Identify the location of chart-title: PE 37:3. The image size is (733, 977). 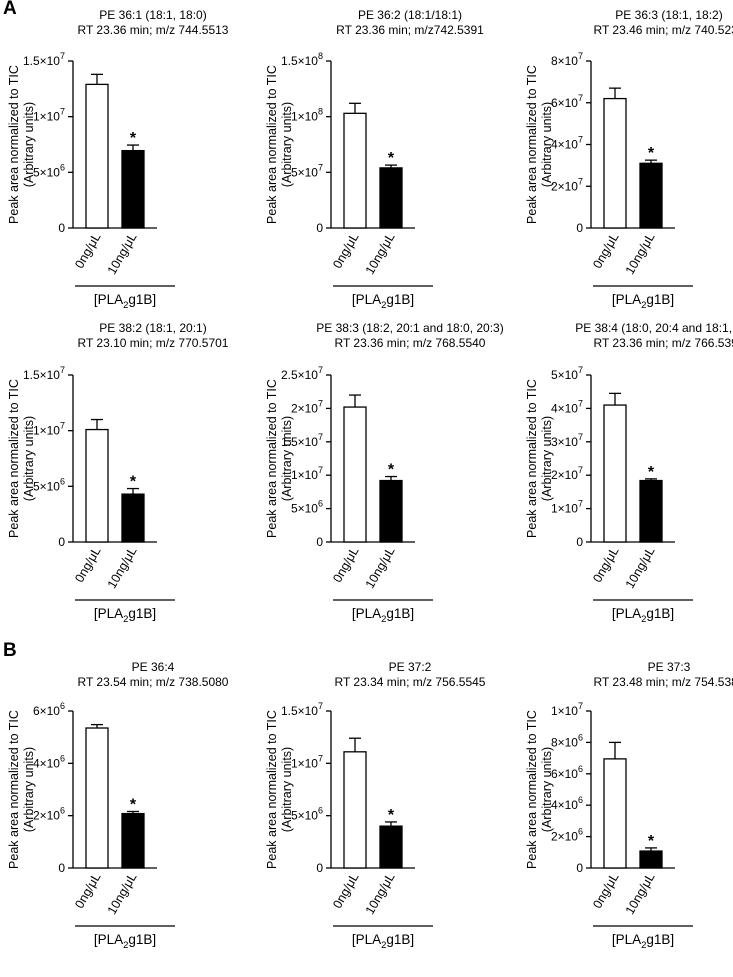
(669, 667).